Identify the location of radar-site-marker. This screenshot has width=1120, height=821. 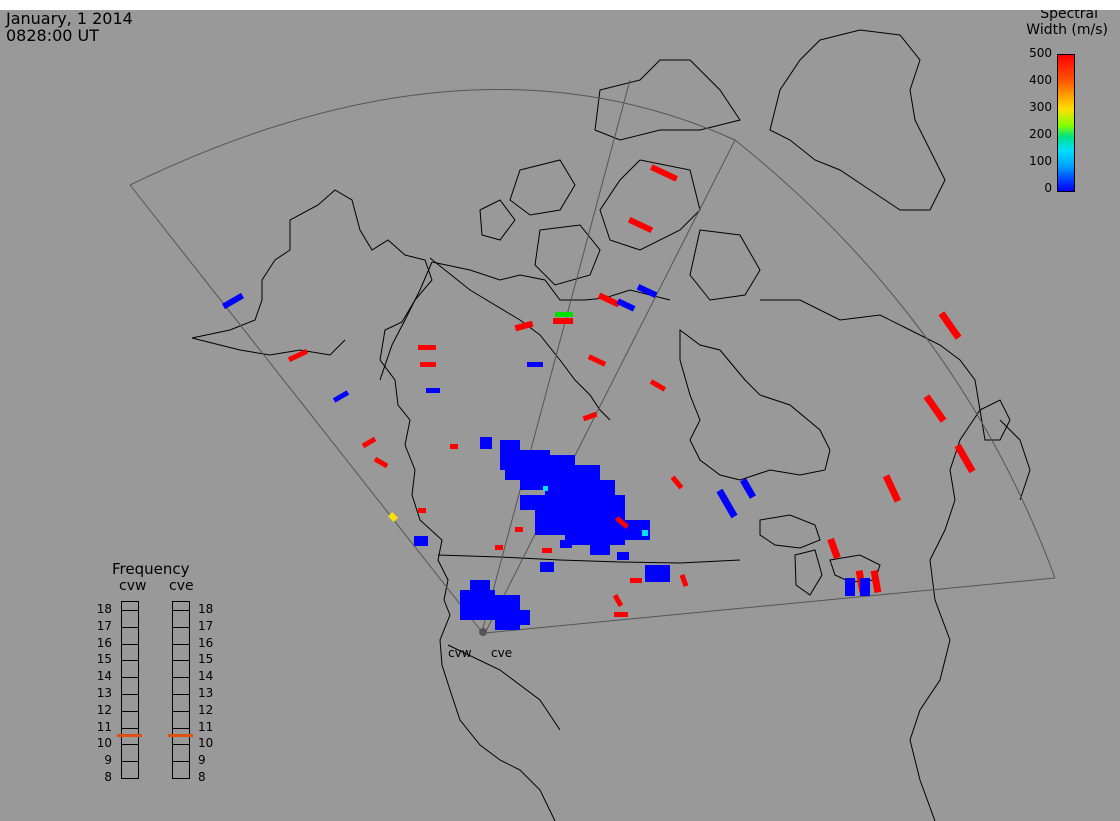
(483, 632).